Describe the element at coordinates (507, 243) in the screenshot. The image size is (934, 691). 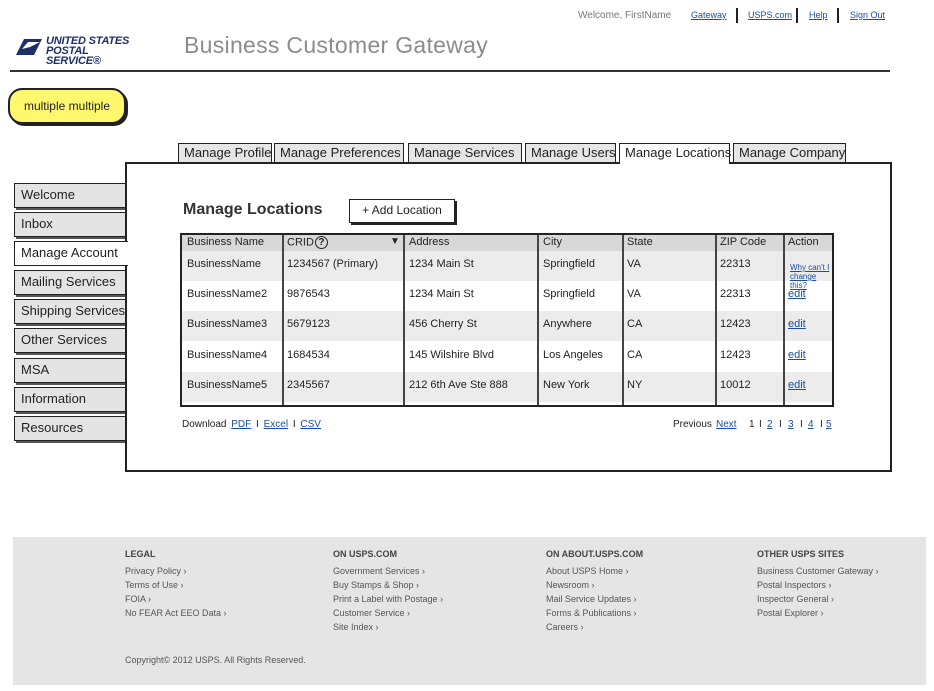
I see `table-header` at that location.